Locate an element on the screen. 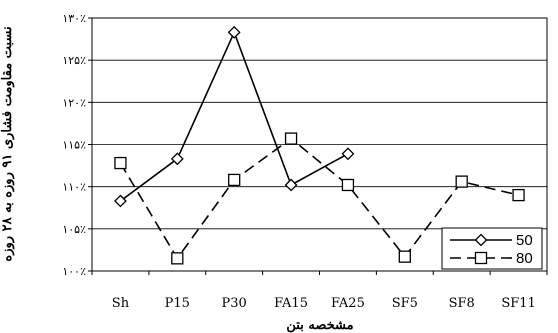 The width and height of the screenshot is (558, 333). legend: 50 80 is located at coordinates (492, 248).